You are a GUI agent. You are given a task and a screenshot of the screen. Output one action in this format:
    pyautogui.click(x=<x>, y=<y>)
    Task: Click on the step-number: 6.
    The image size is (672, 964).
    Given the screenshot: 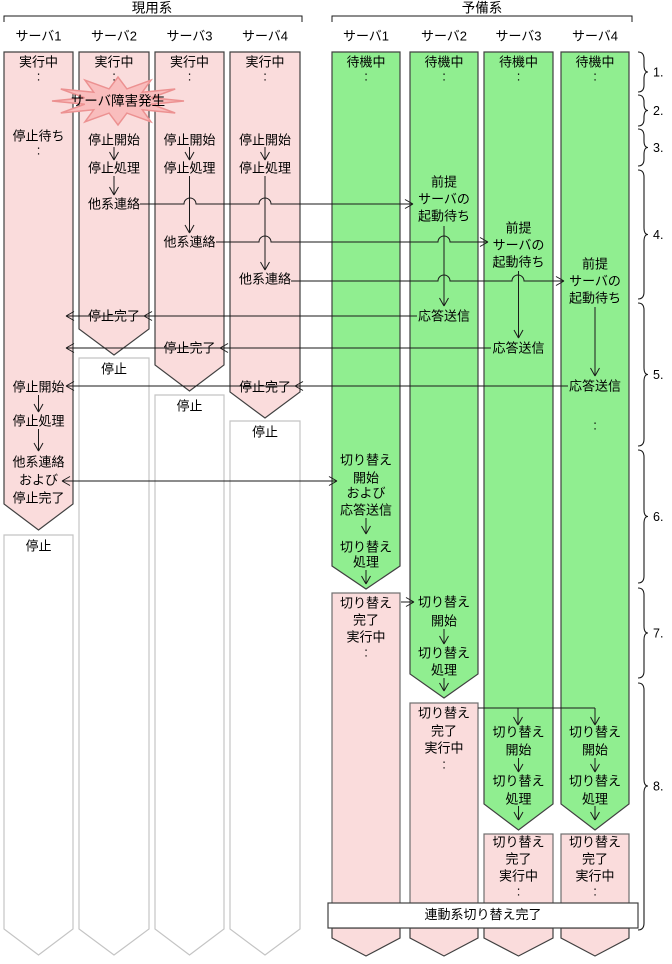 What is the action you would take?
    pyautogui.click(x=658, y=517)
    